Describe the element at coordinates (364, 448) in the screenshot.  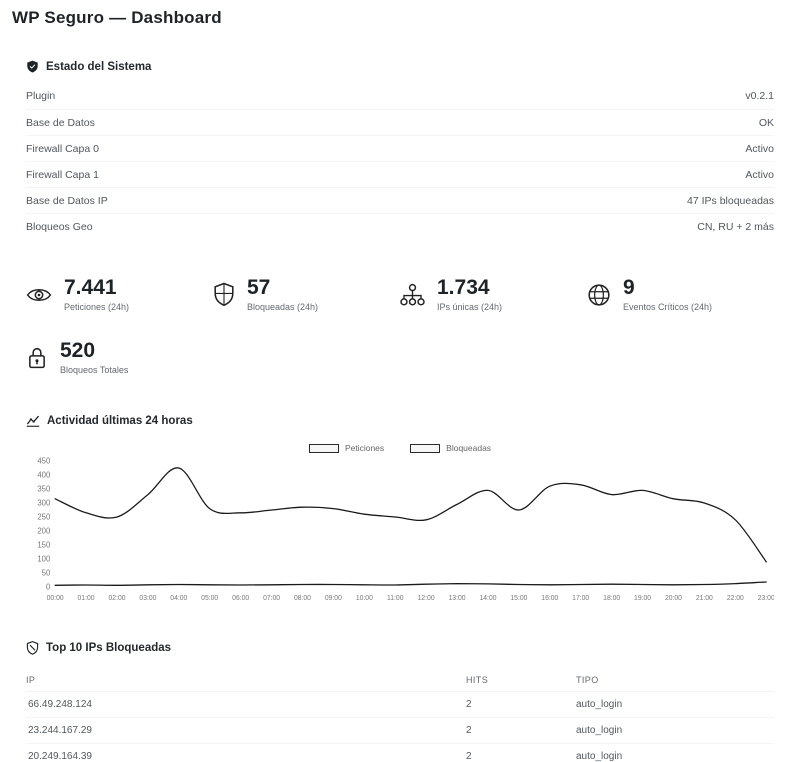
I see `legend-label: Peticiones` at that location.